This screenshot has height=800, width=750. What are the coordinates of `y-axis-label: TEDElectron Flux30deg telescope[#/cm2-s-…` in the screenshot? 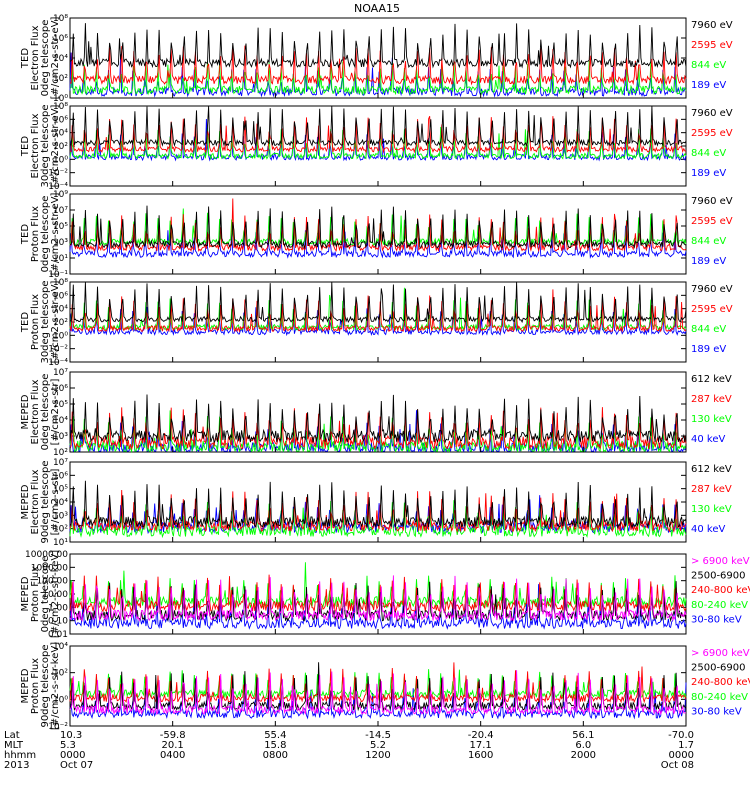 It's located at (40, 145).